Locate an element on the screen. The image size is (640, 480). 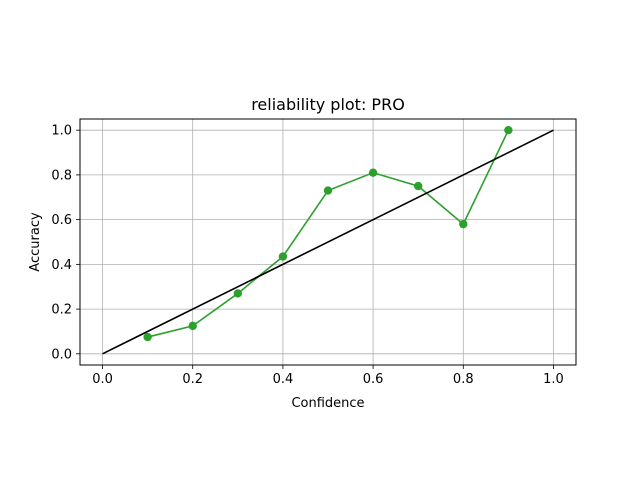
x-tick-label: 1.0 is located at coordinates (553, 379).